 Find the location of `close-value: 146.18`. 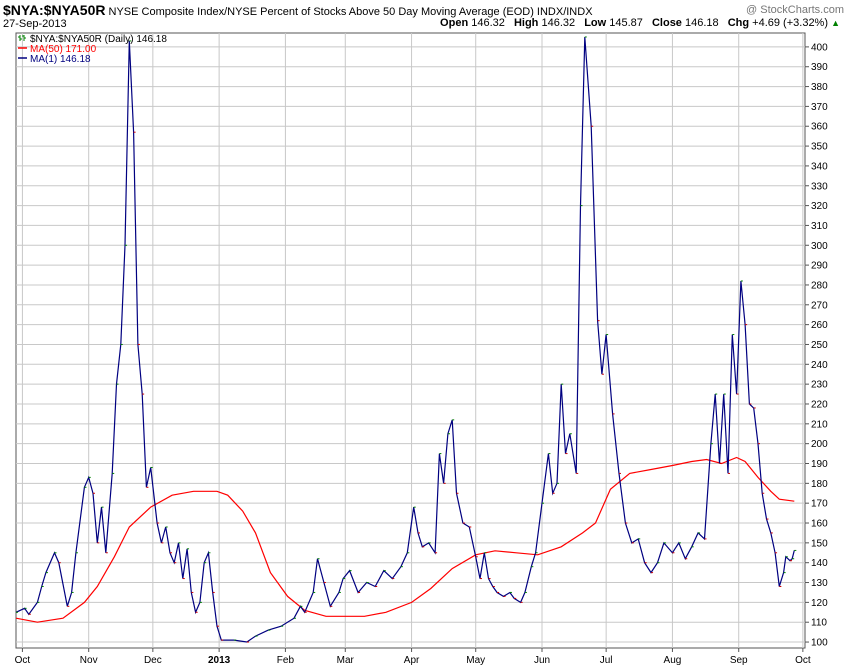

close-value: 146.18 is located at coordinates (702, 23).